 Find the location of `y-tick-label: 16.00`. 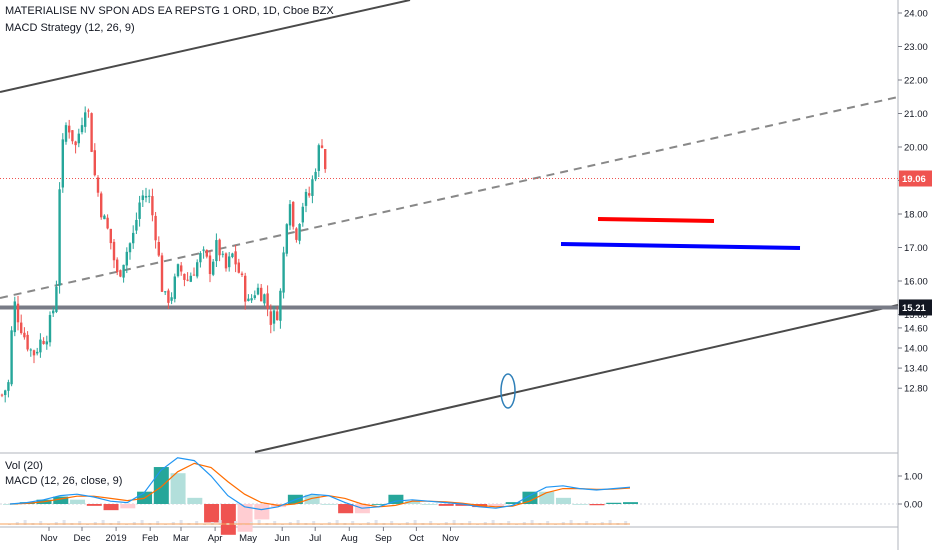

y-tick-label: 16.00 is located at coordinates (916, 282).